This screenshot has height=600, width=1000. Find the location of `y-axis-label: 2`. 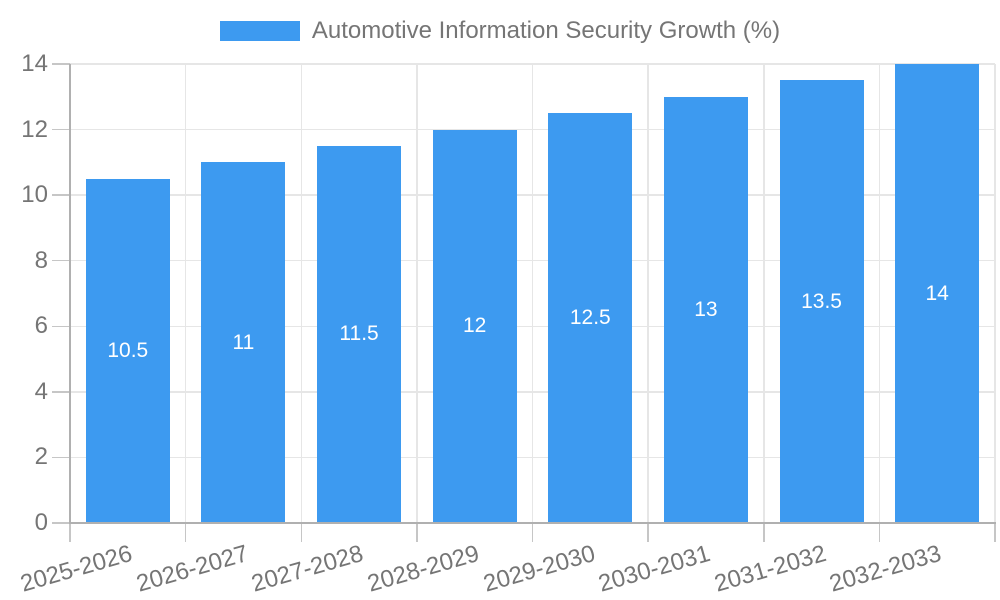

y-axis-label: 2 is located at coordinates (41, 457).